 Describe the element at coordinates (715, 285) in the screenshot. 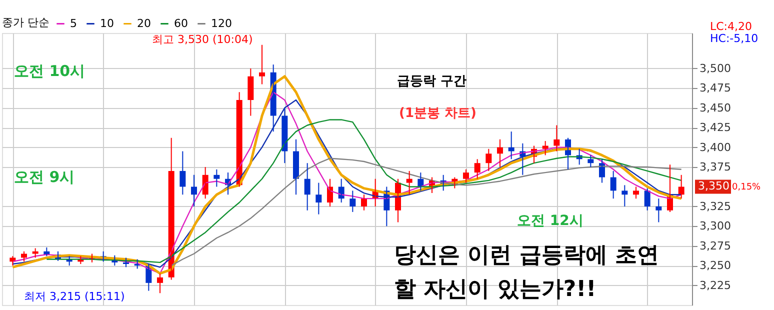

I see `y-tick-label: 3,225` at that location.